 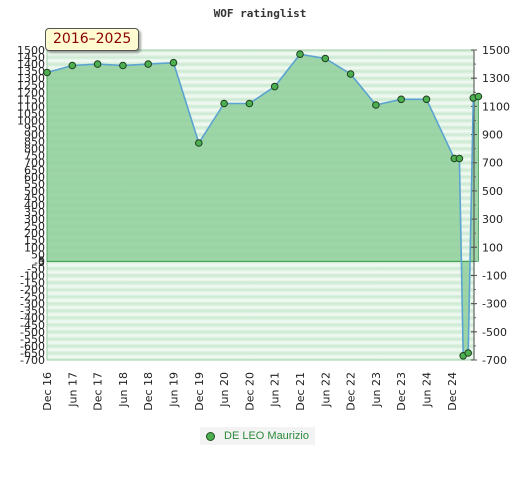 I want to click on left-tick-label: 1450, so click(x=31, y=57).